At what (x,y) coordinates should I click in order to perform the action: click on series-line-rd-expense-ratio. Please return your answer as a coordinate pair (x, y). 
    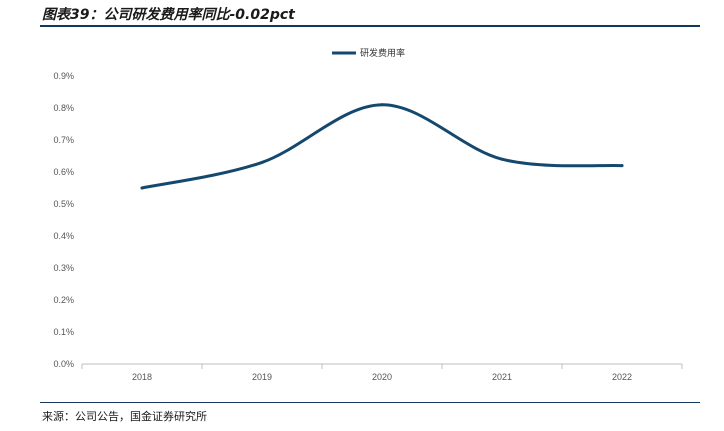
    Looking at the image, I should click on (382, 146).